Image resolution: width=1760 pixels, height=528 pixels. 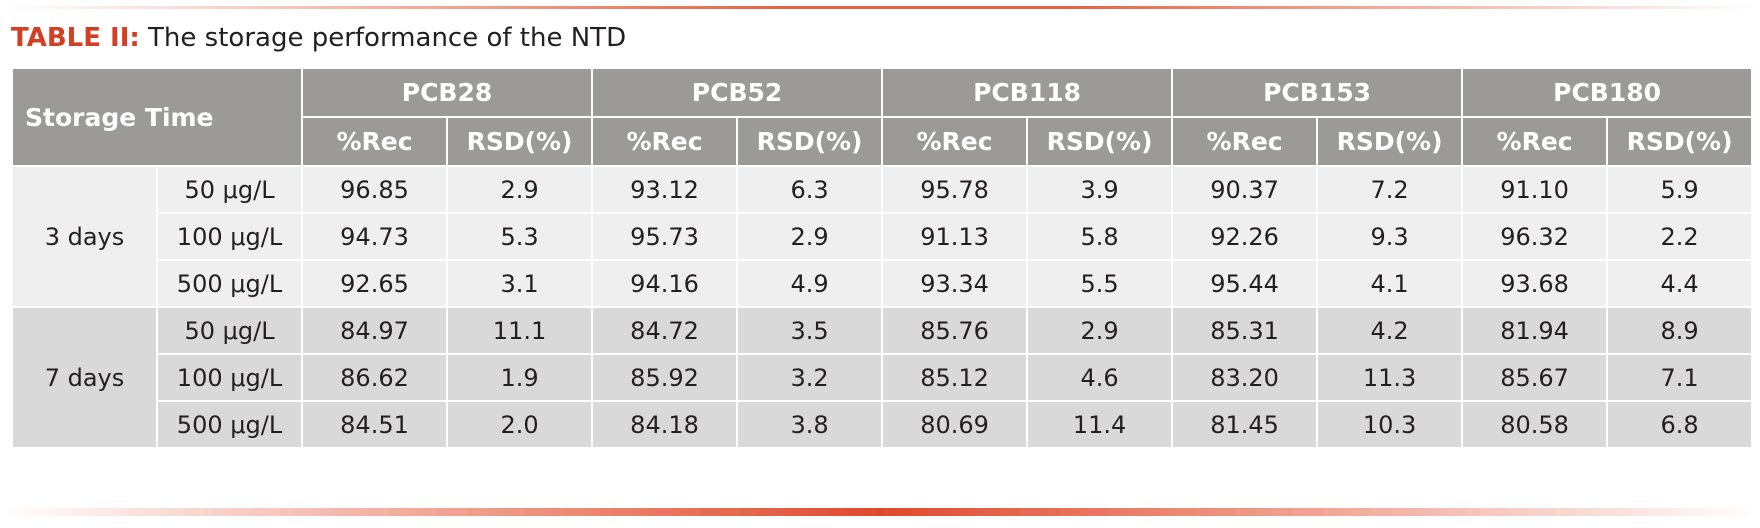 What do you see at coordinates (1245, 236) in the screenshot?
I see `rec-value-cell: 92.26` at bounding box center [1245, 236].